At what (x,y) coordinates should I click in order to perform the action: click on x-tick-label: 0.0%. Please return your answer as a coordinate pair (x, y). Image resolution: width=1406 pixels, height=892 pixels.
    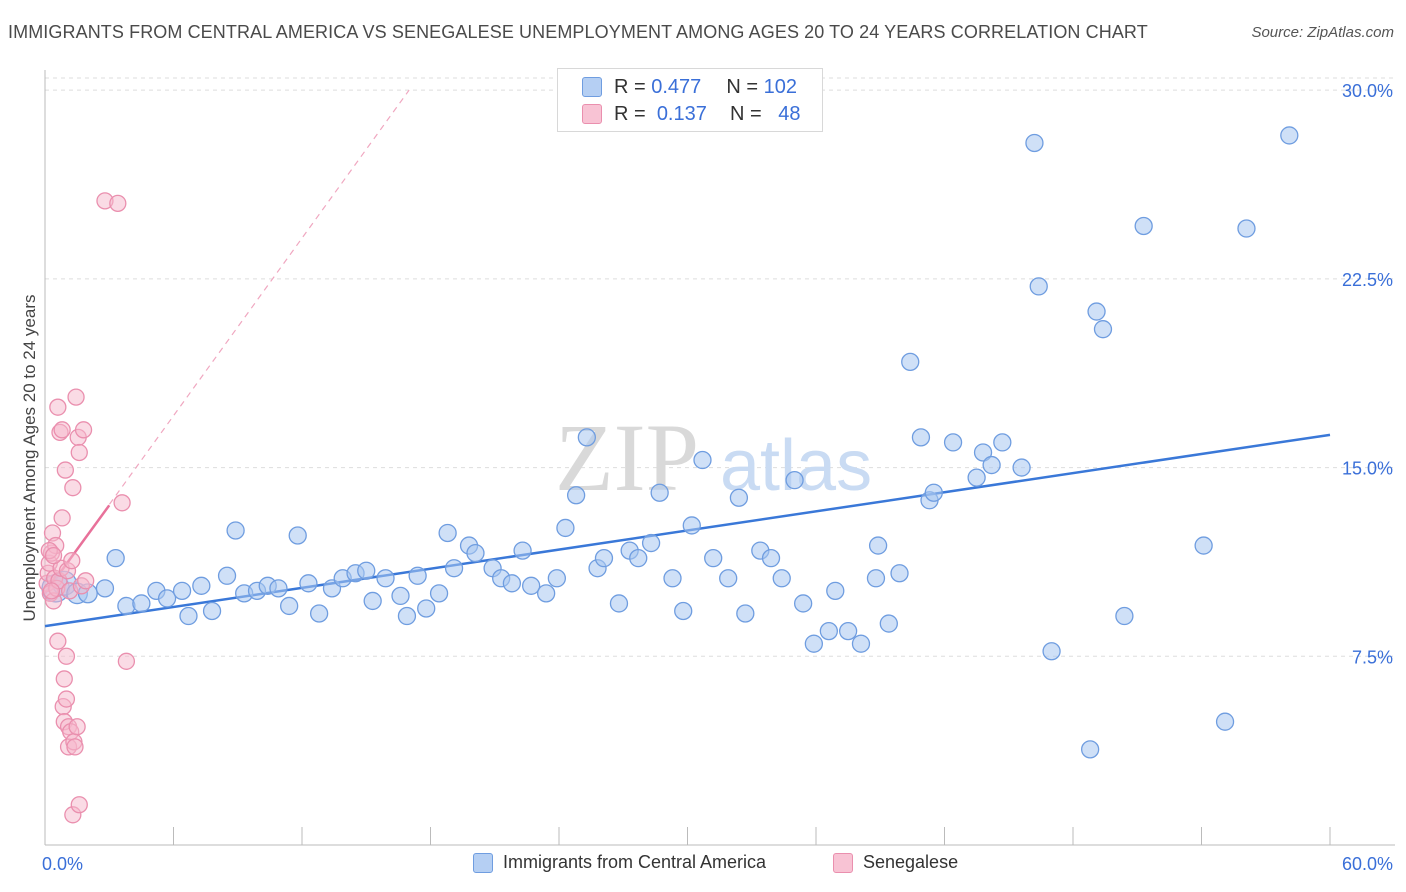
    Looking at the image, I should click on (62, 864).